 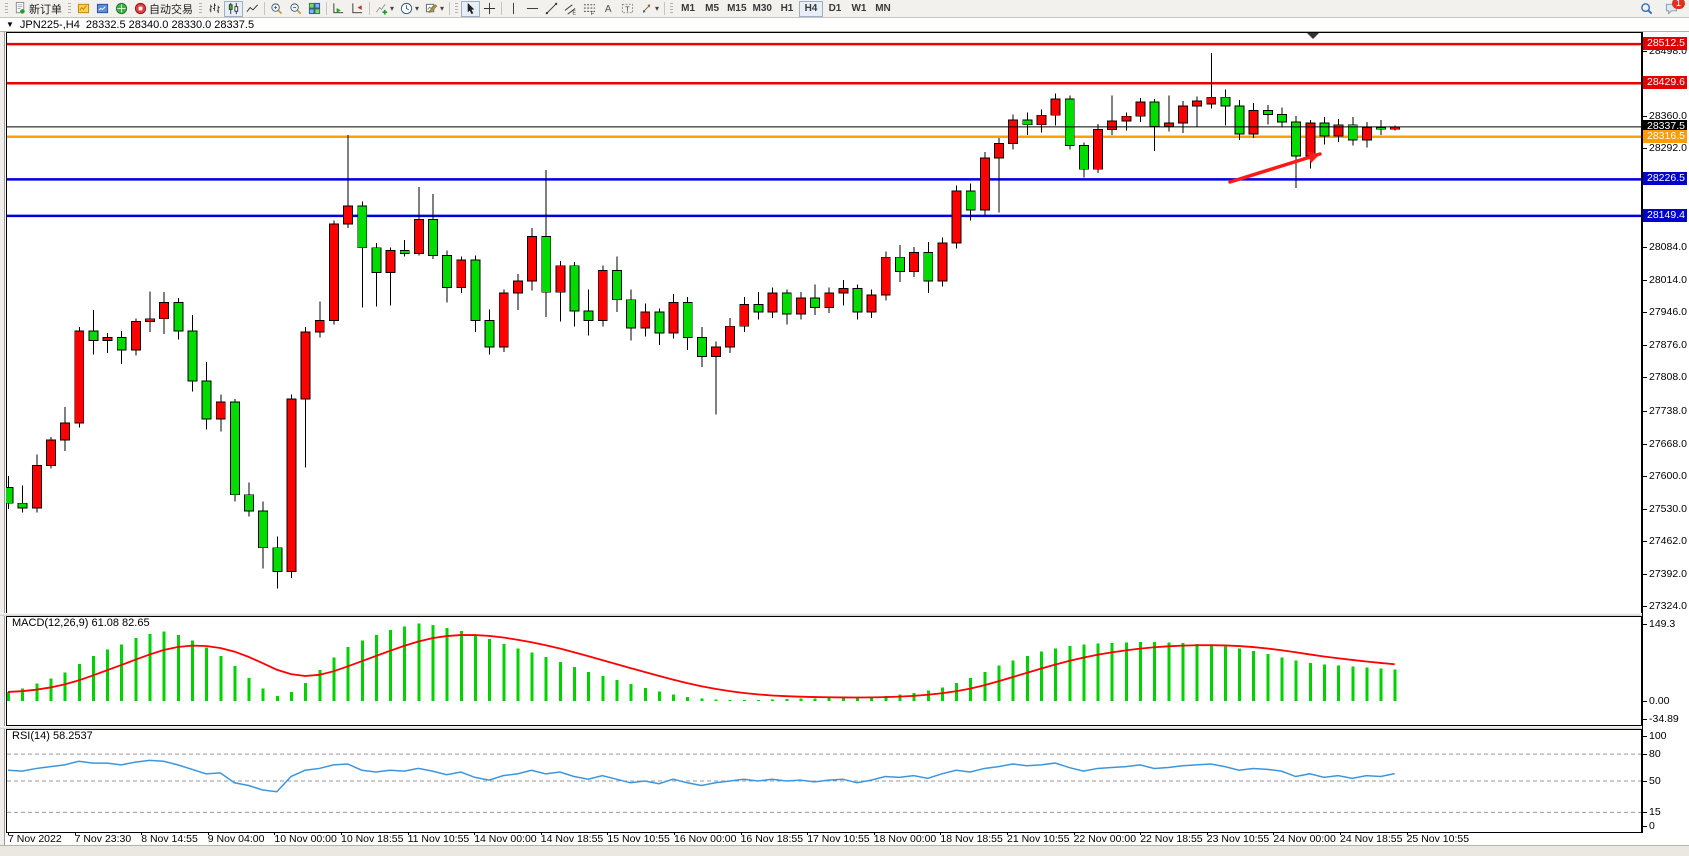 I want to click on tile-windows-button, so click(x=314, y=9).